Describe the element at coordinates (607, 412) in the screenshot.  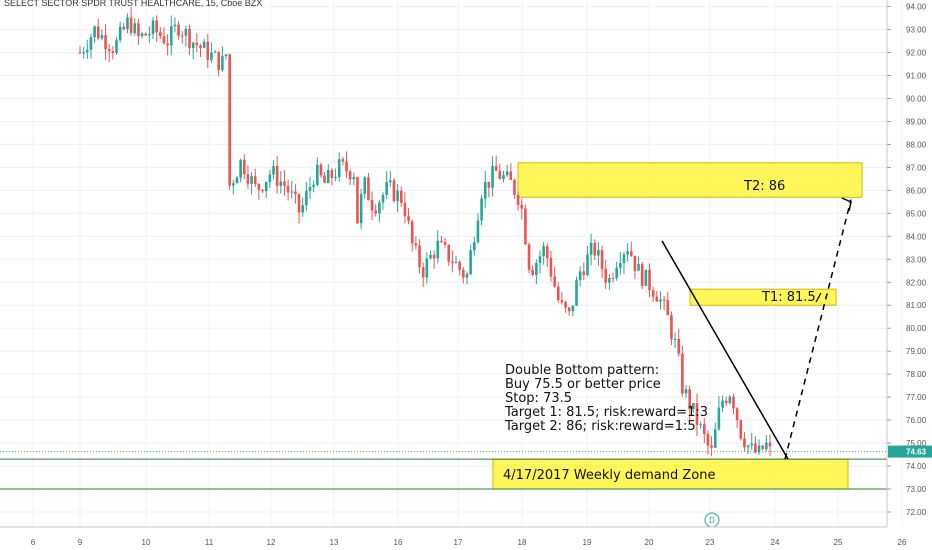
I see `note-line-4: Target 1: 81.5; risk:reward=1:3` at that location.